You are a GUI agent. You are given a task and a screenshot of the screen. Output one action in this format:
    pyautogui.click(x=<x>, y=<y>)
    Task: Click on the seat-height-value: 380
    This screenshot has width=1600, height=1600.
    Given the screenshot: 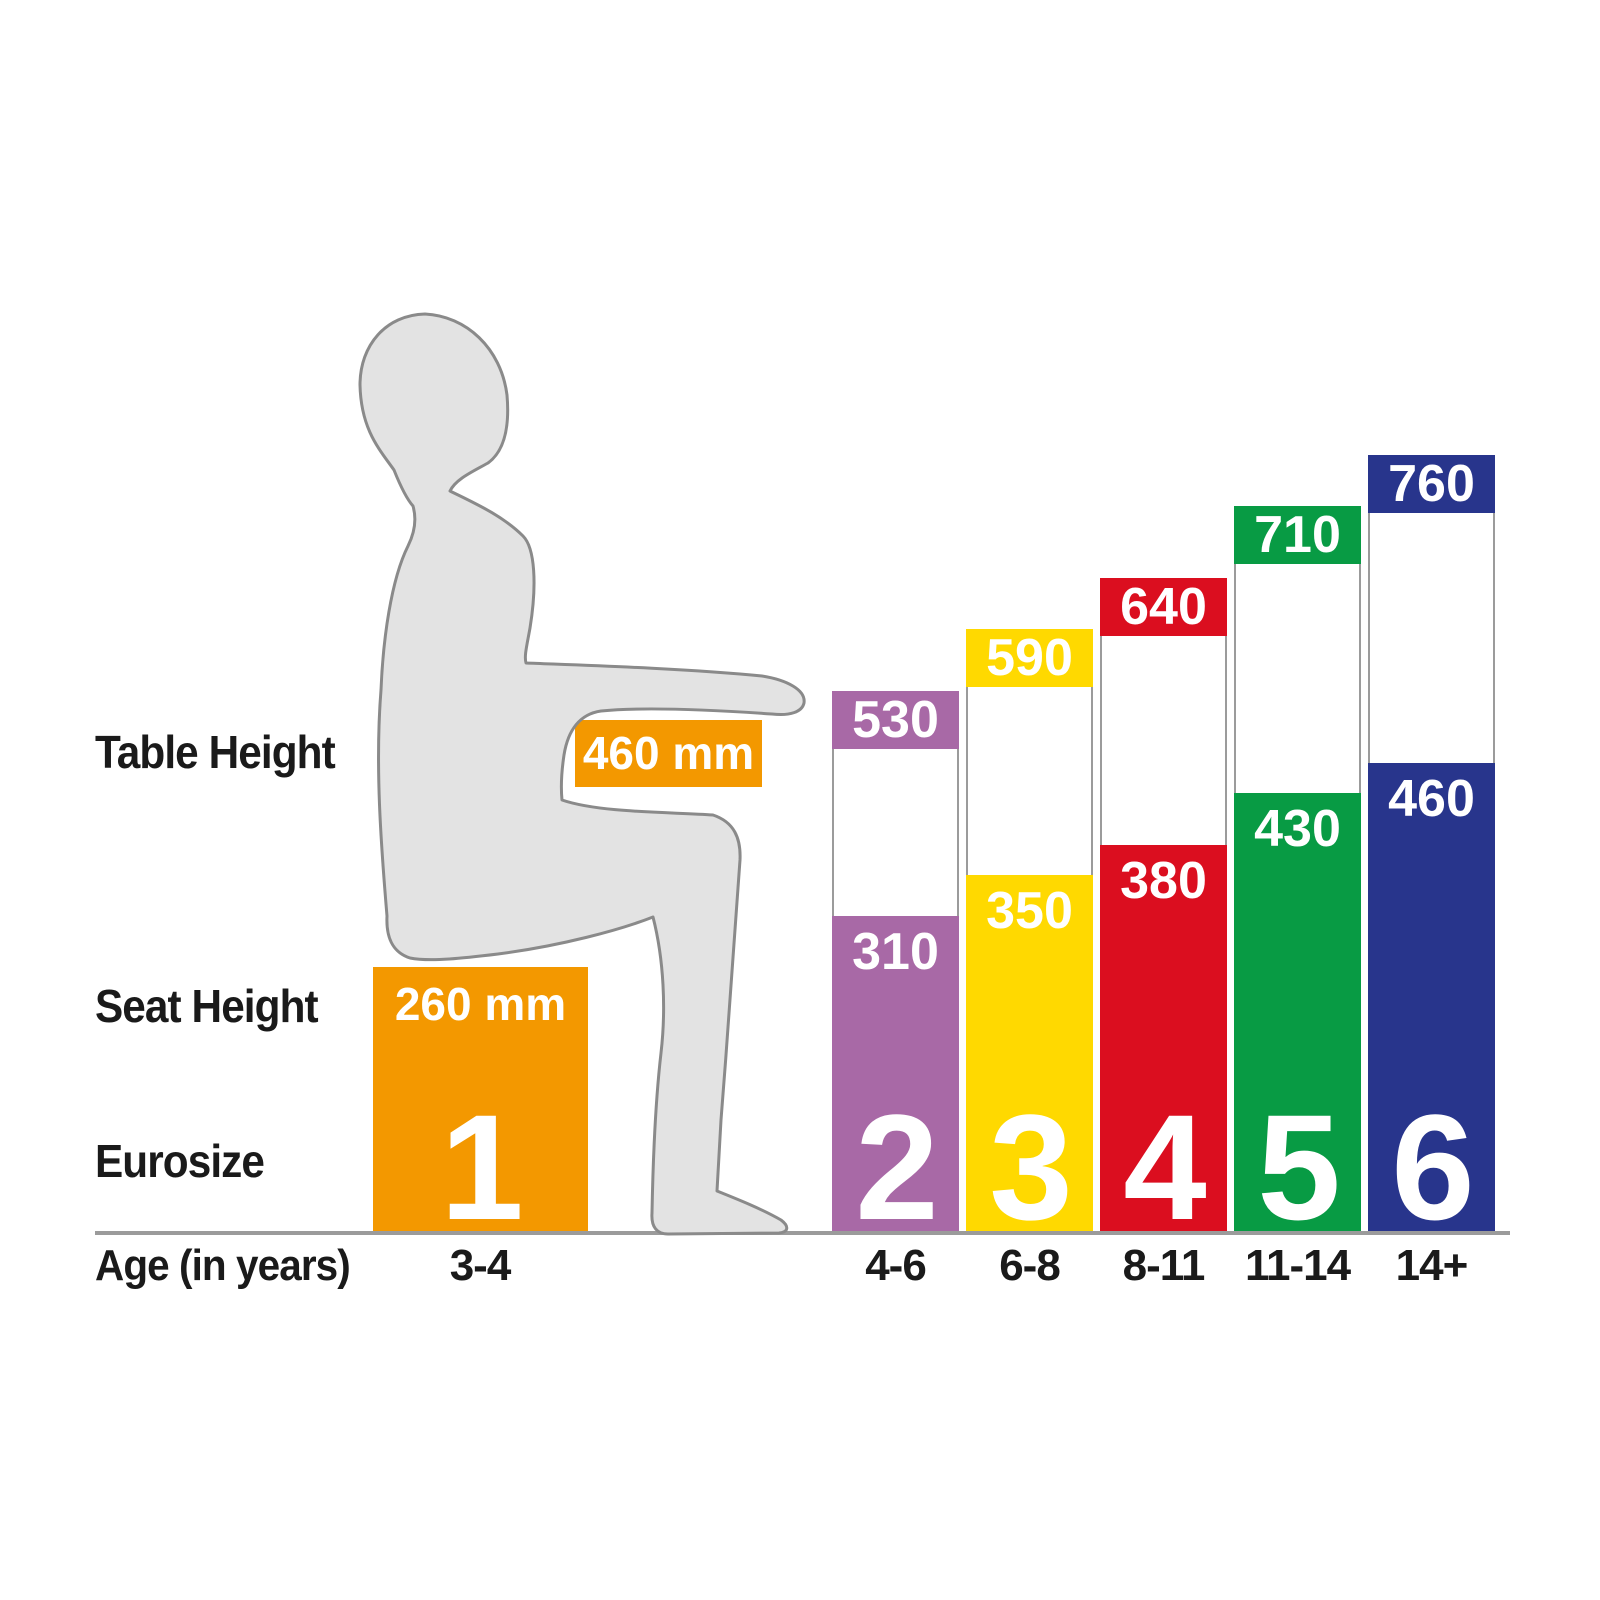 What is the action you would take?
    pyautogui.click(x=1163, y=881)
    